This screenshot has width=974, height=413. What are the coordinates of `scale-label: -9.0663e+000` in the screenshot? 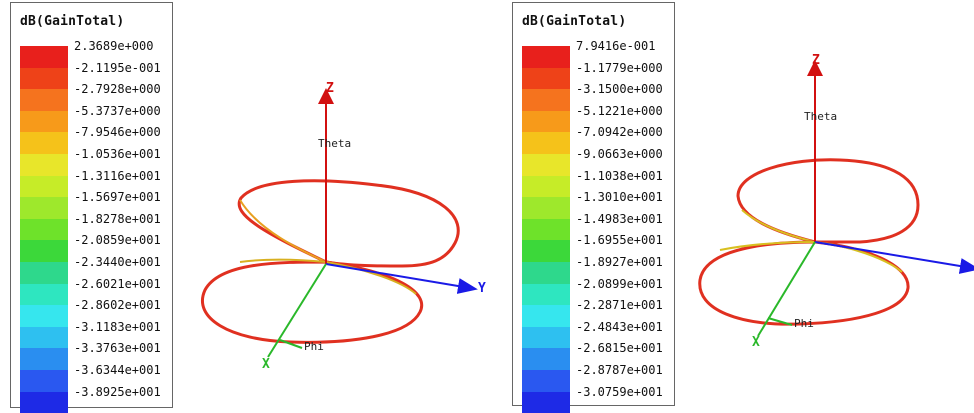 It's located at (619, 154).